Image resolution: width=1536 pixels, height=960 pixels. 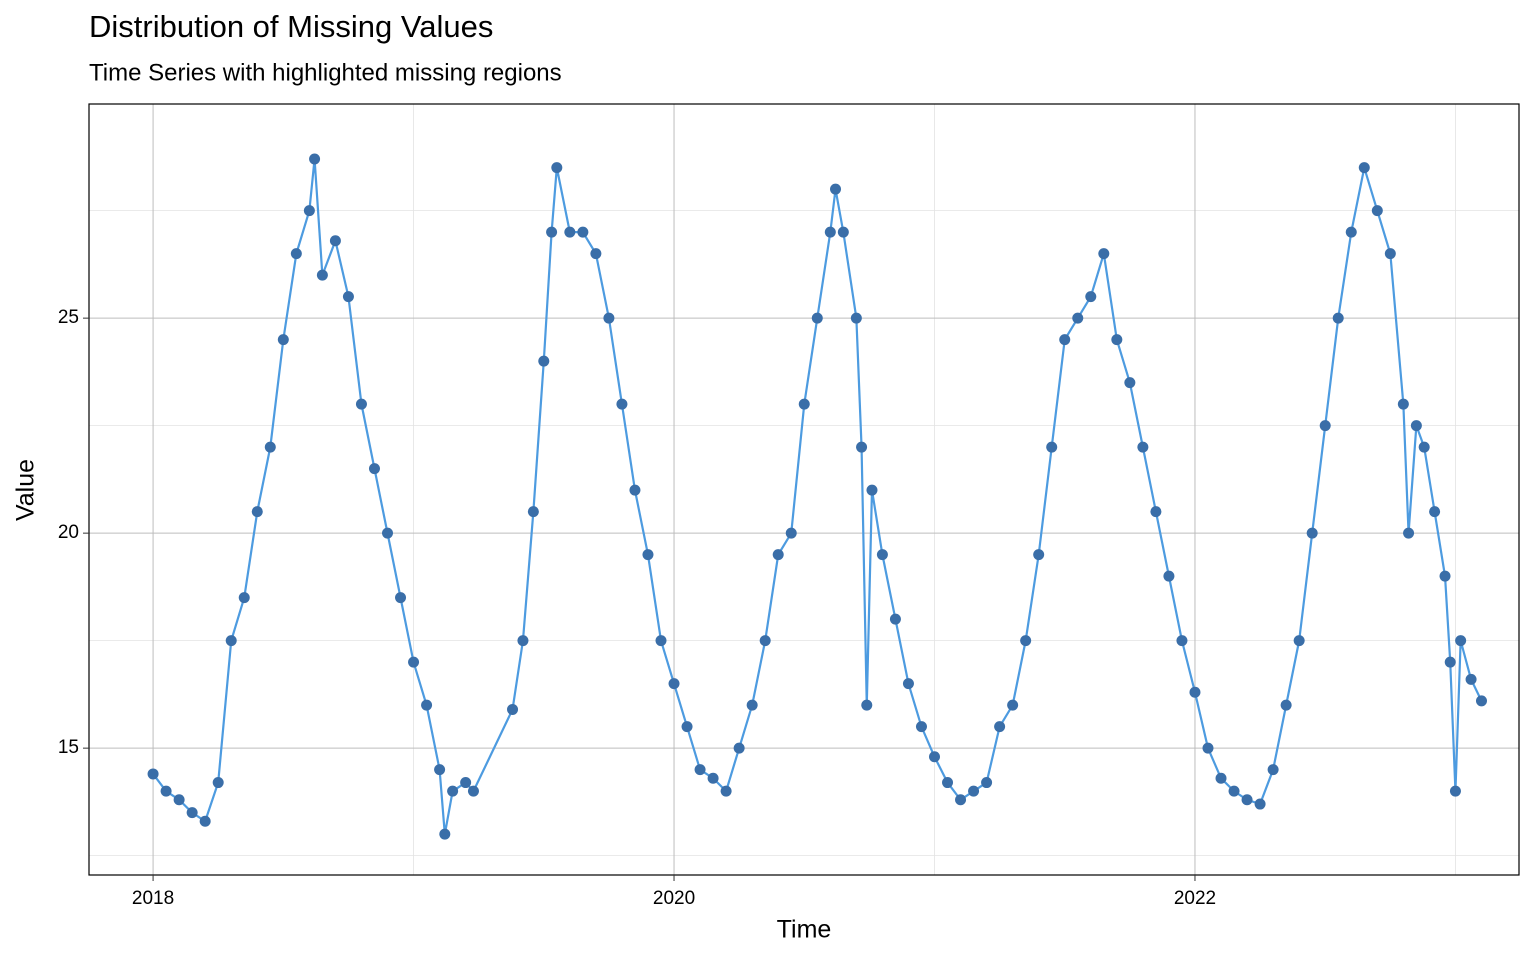 I want to click on x-axis-title: Time, so click(x=804, y=930).